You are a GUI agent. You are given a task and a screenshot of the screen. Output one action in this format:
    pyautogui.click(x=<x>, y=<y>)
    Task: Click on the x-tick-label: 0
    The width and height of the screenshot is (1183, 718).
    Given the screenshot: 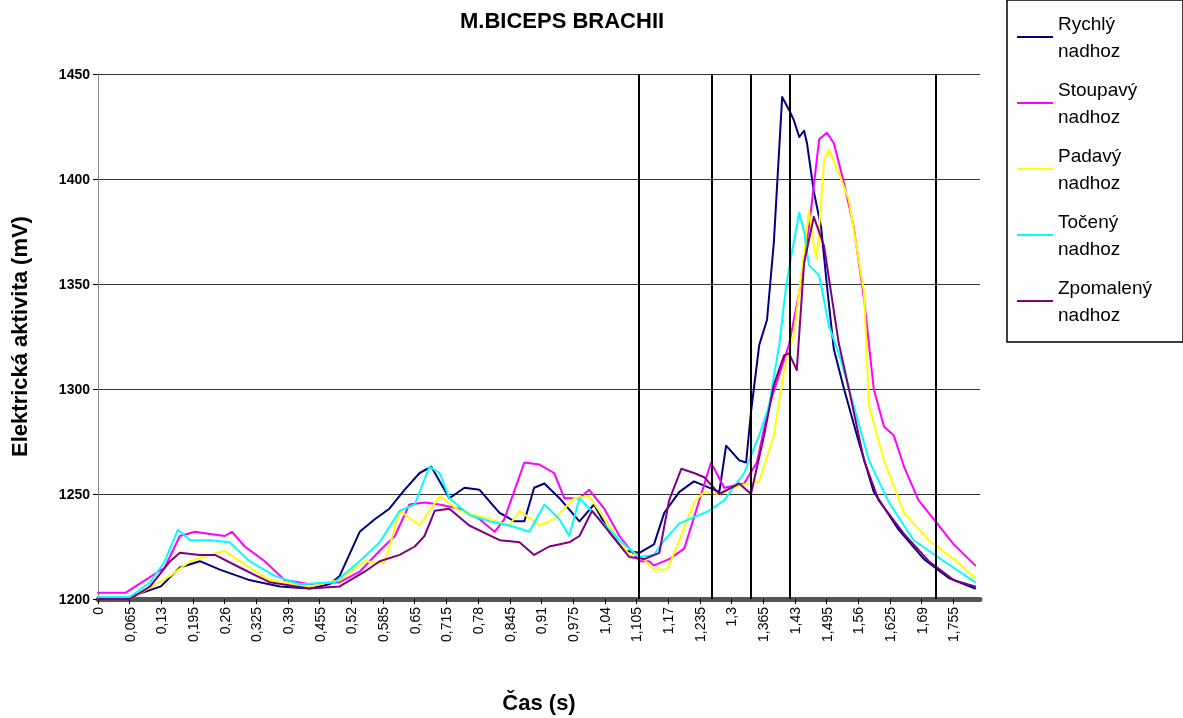 What is the action you would take?
    pyautogui.click(x=98, y=610)
    